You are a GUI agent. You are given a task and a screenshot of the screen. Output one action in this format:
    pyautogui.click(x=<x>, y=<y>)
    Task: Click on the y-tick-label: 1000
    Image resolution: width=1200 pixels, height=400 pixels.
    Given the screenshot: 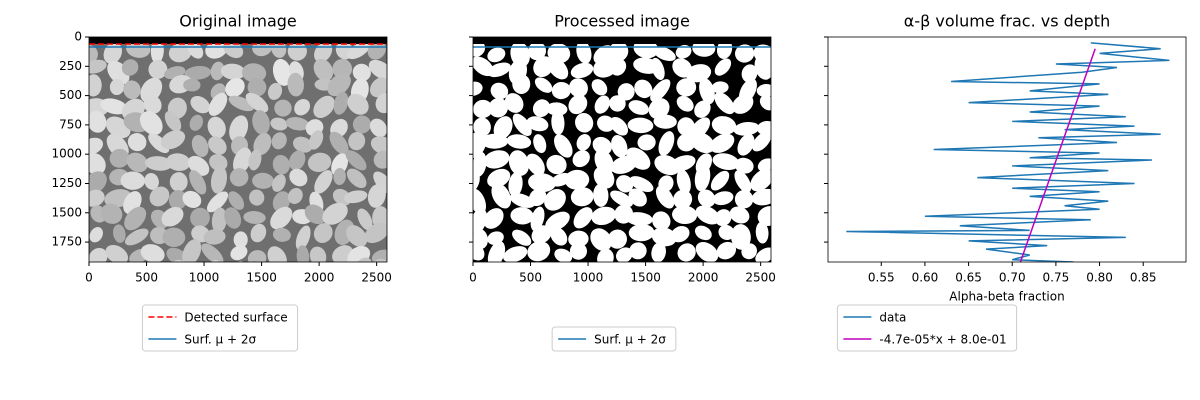 What is the action you would take?
    pyautogui.click(x=66, y=154)
    